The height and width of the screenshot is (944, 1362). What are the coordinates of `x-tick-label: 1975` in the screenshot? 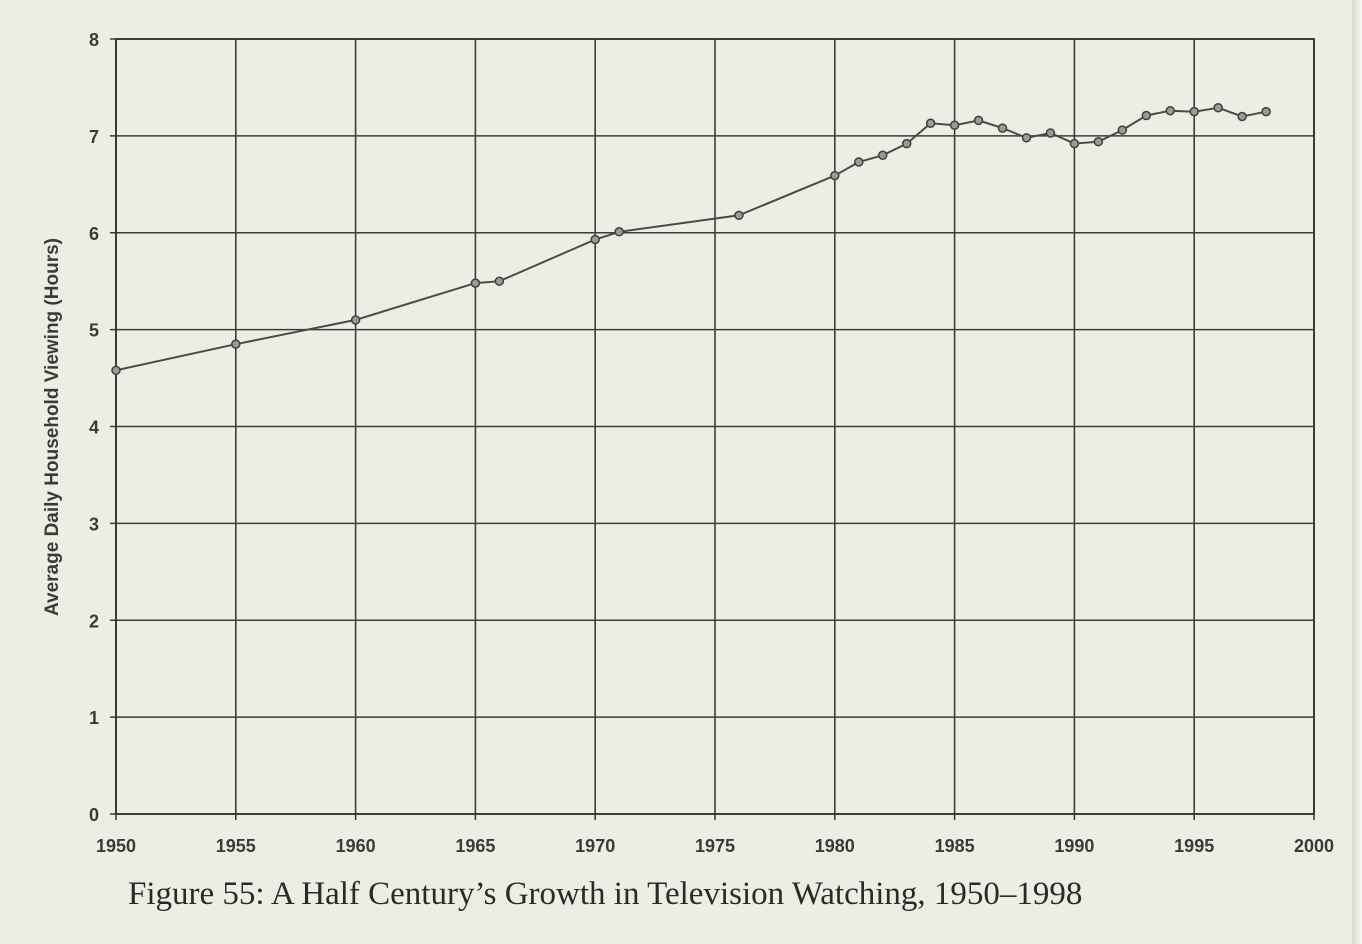 It's located at (715, 846).